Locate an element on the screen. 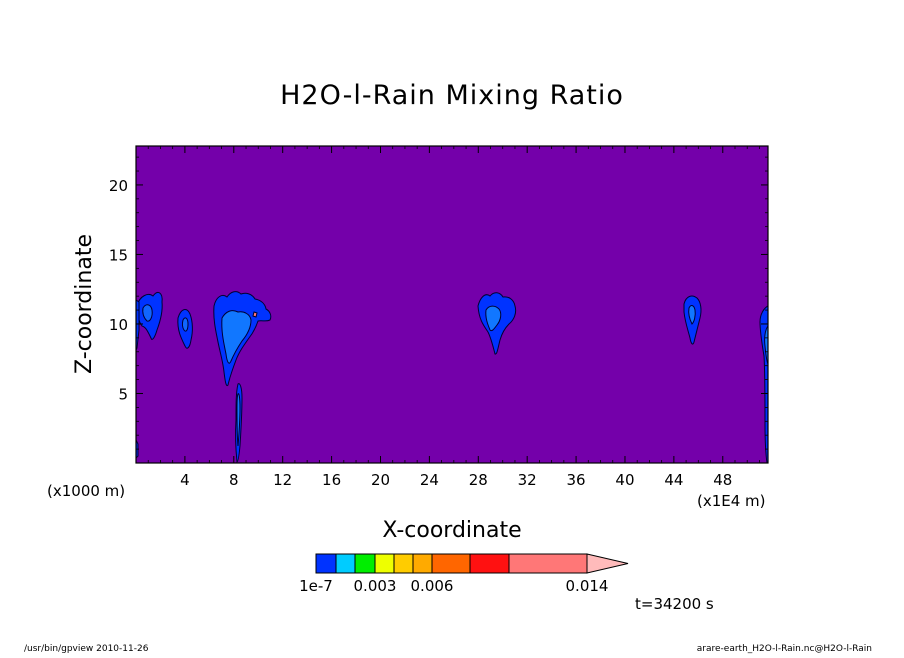 Image resolution: width=904 pixels, height=658 pixels. x-tick-scale-label: (x1E4 m) is located at coordinates (731, 501).